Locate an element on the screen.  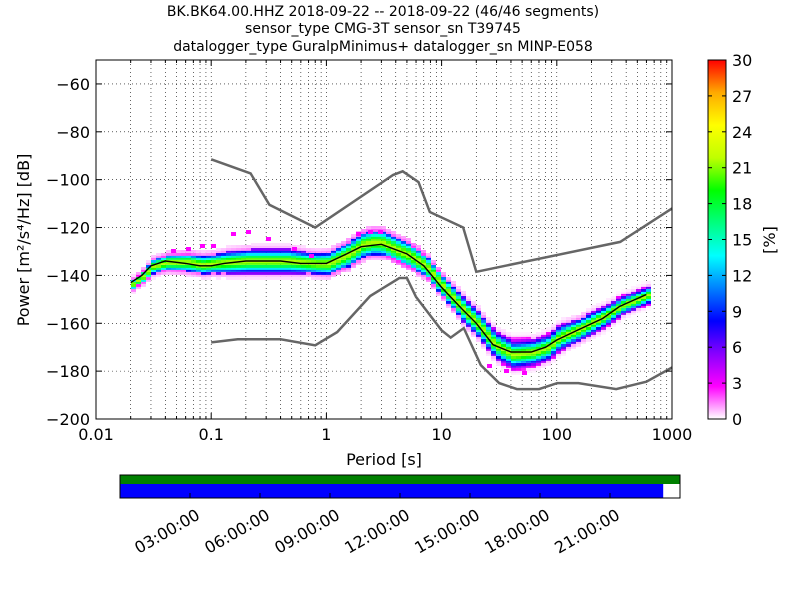
colorbar-tick-label: 9 is located at coordinates (737, 311).